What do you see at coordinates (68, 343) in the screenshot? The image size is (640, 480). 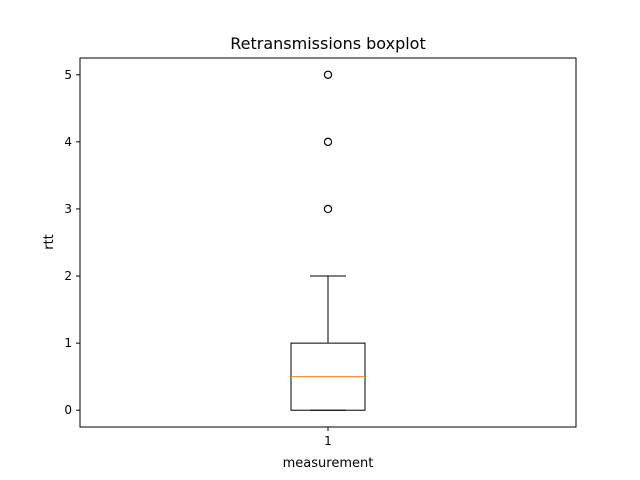 I see `y-tick-label: 1` at bounding box center [68, 343].